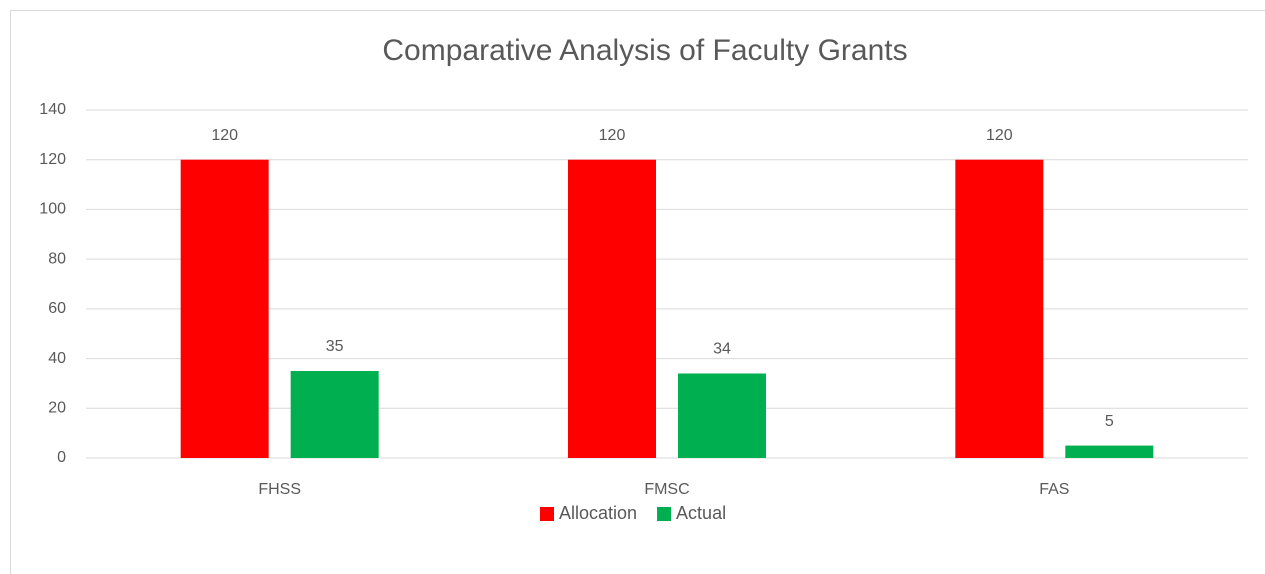  I want to click on data-label: 35, so click(335, 346).